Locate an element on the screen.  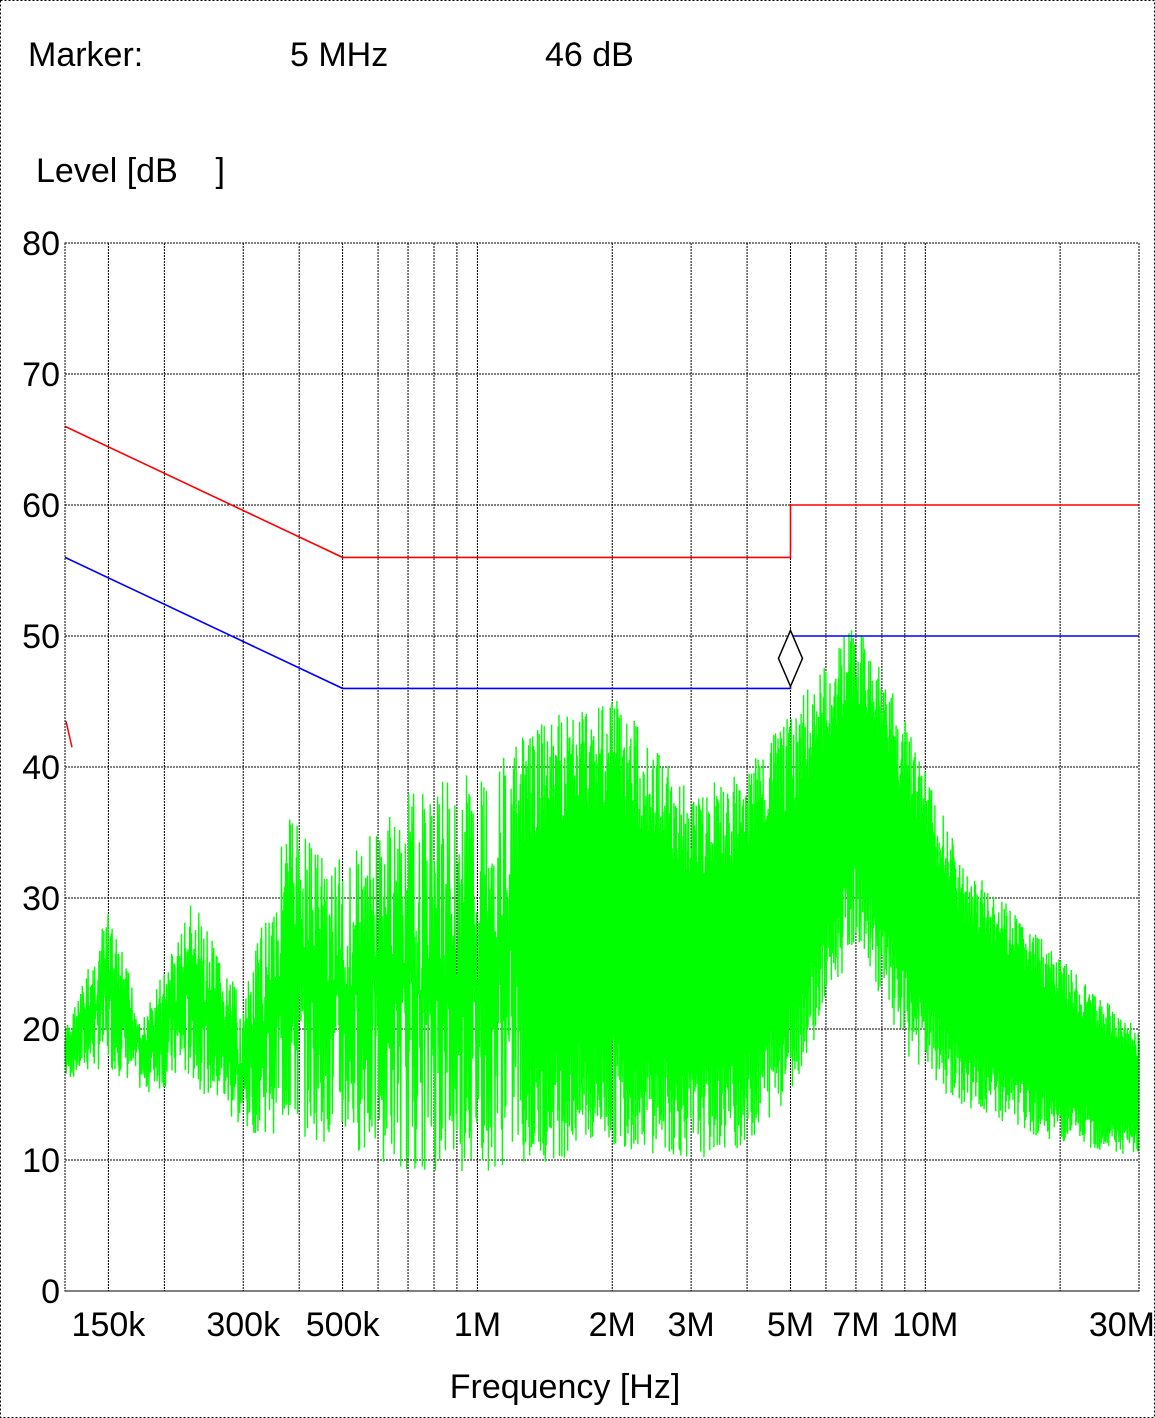
y-tick-label: 0 is located at coordinates (50, 1292).